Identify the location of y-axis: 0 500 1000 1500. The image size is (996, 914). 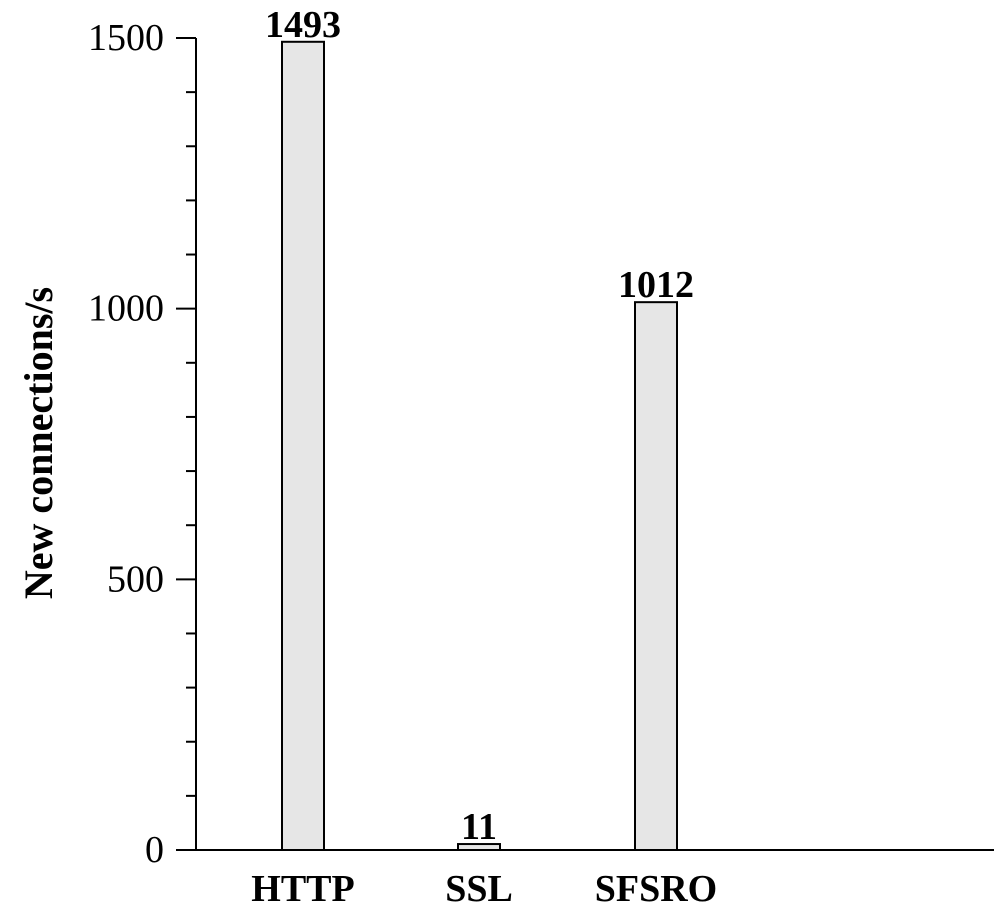
(142, 444).